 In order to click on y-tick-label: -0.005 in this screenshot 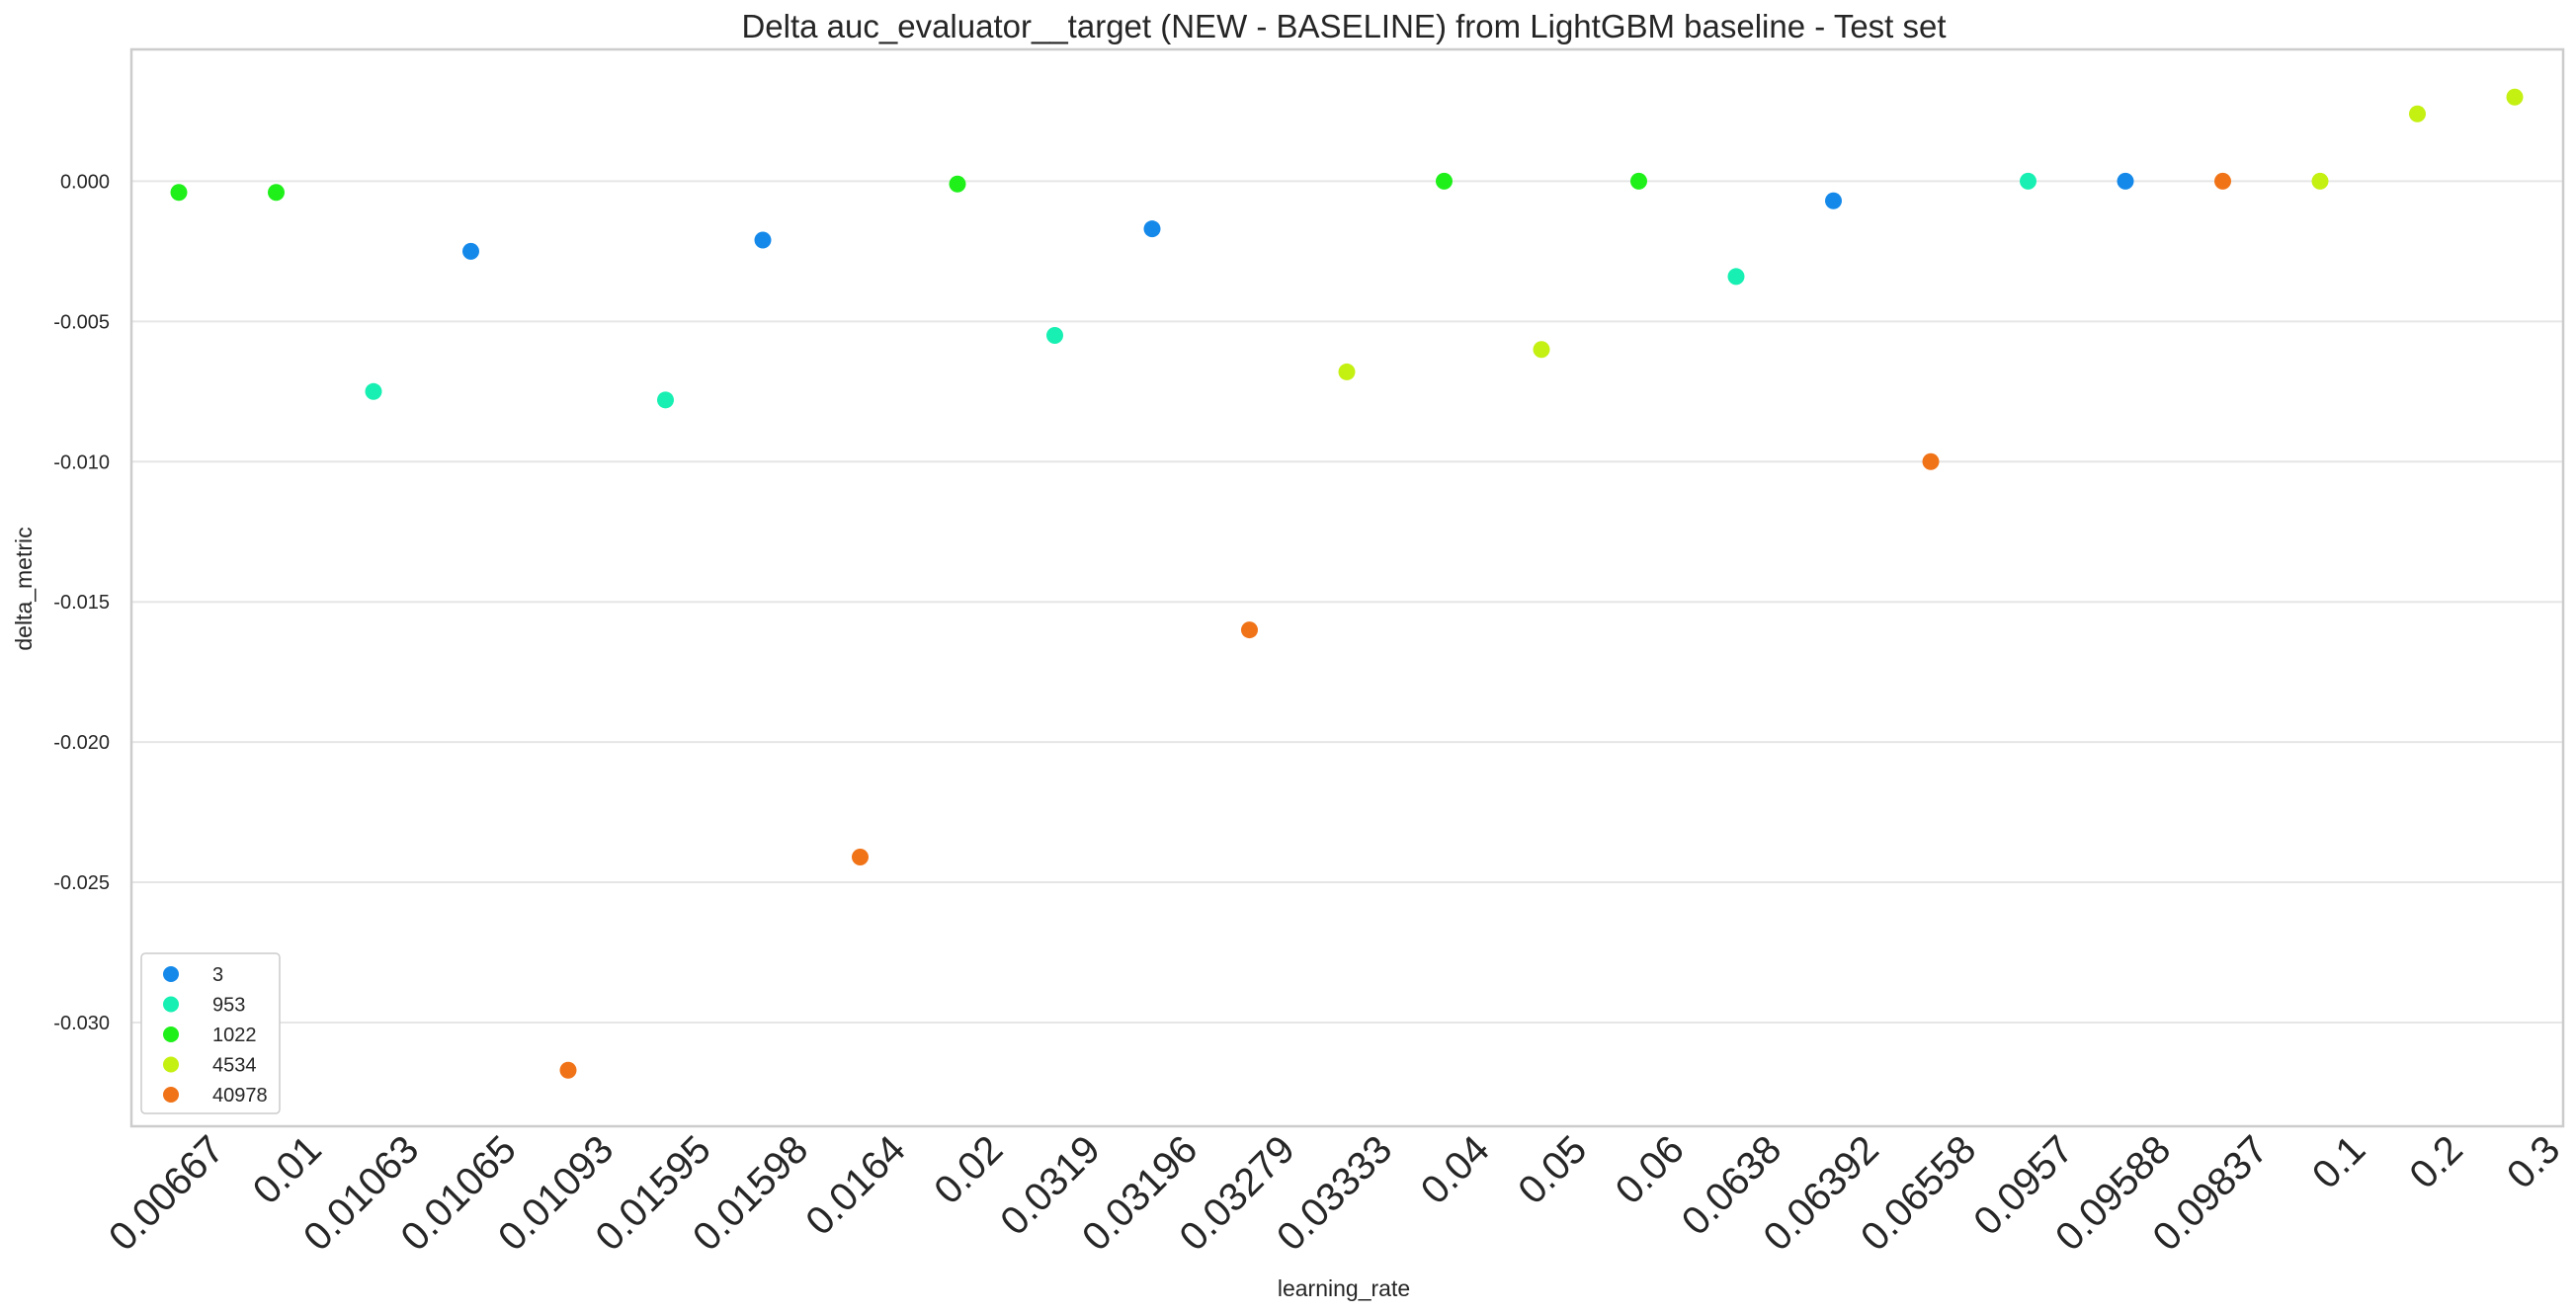, I will do `click(81, 322)`.